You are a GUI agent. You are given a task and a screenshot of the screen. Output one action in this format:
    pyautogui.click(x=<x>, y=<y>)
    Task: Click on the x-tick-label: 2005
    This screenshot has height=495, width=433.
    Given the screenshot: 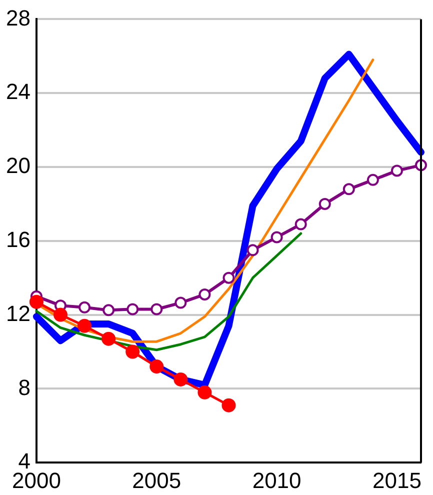 What is the action you would take?
    pyautogui.click(x=157, y=480)
    